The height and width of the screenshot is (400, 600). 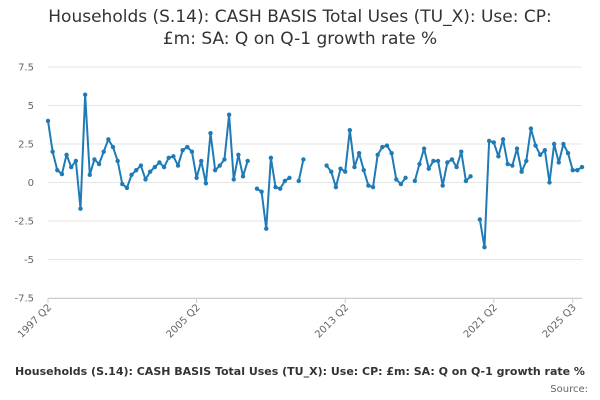 What do you see at coordinates (26, 145) in the screenshot?
I see `y-tick-label: 2.5` at bounding box center [26, 145].